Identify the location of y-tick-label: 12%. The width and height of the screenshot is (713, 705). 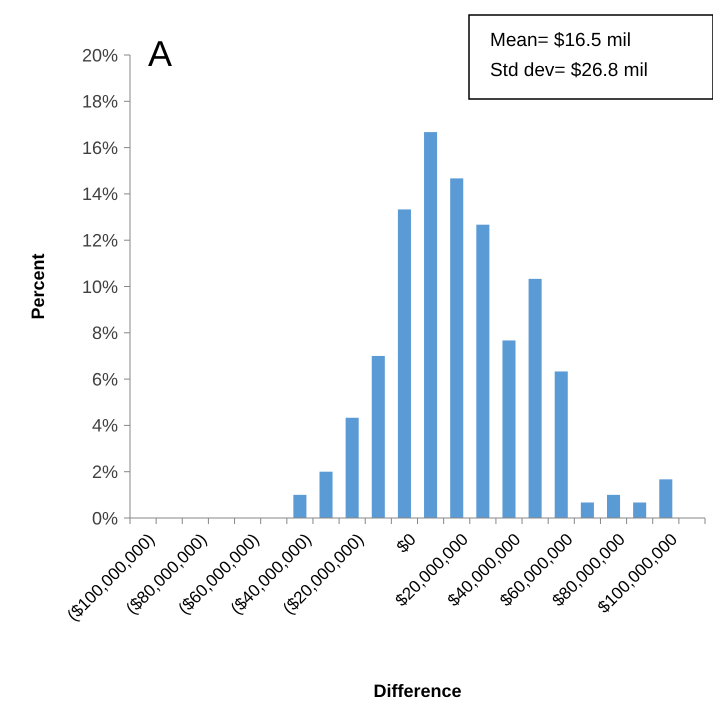
(100, 240).